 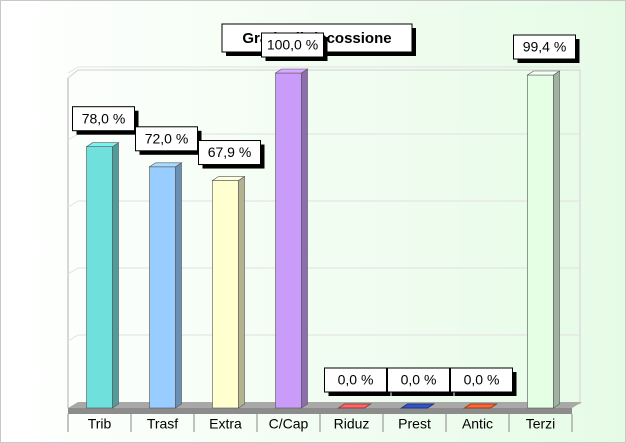 I want to click on value-label: 99,4 %, so click(x=545, y=47).